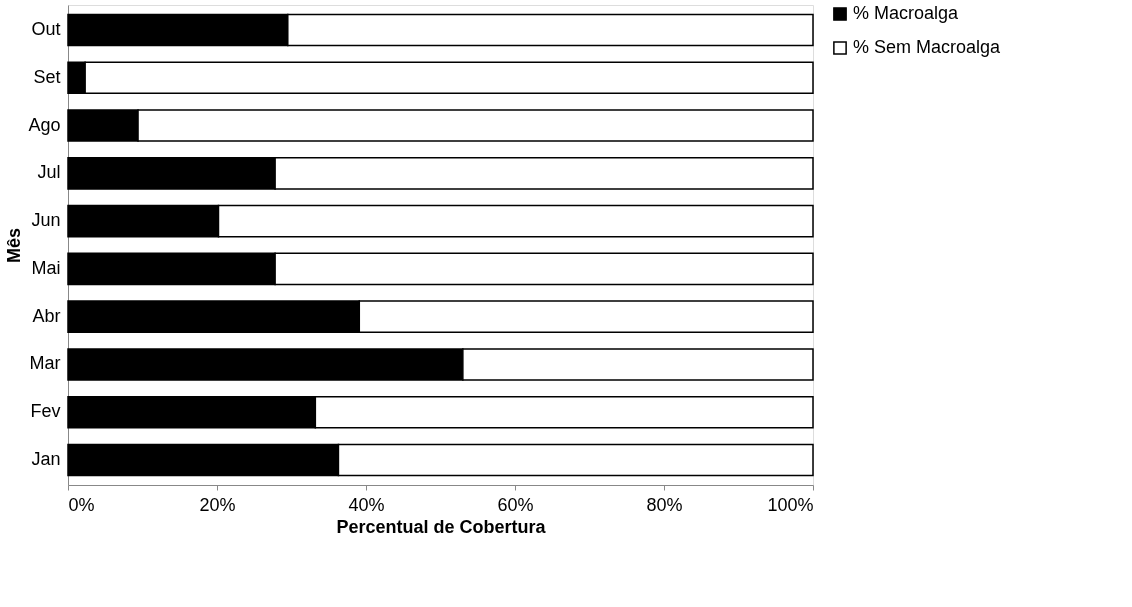 This screenshot has width=1132, height=607. I want to click on y-tick-label: Mar, so click(45, 363).